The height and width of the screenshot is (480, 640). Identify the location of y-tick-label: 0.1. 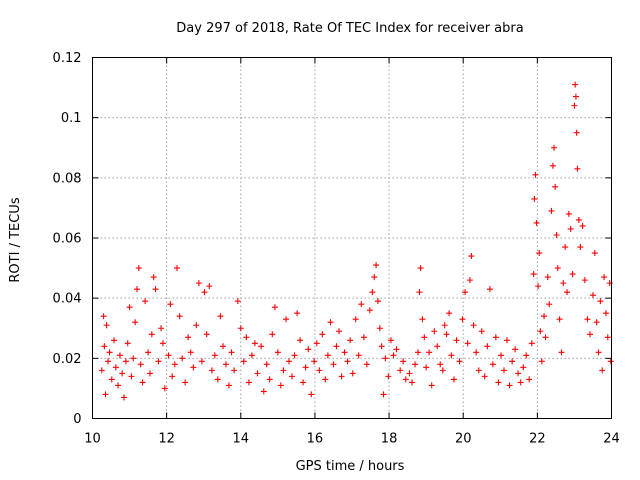
(71, 118).